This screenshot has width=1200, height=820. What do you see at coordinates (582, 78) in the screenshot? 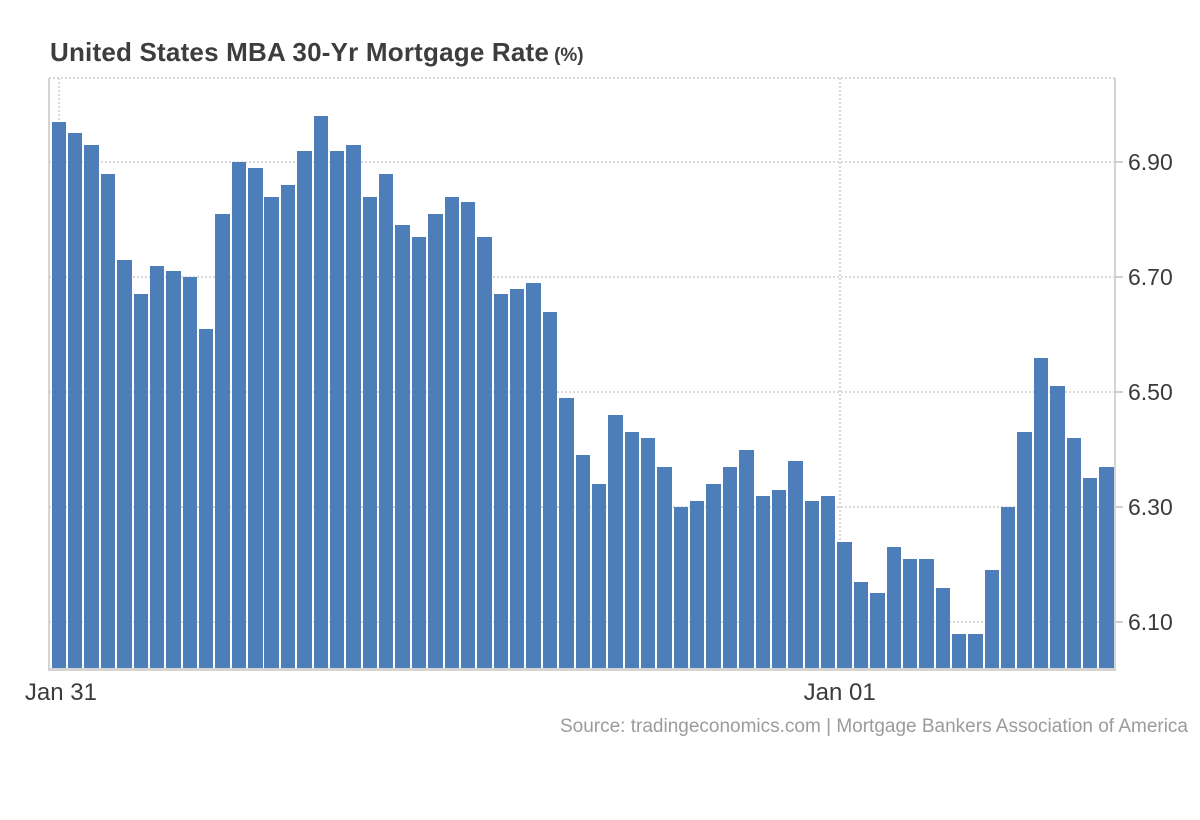
I see `plot-border-top` at bounding box center [582, 78].